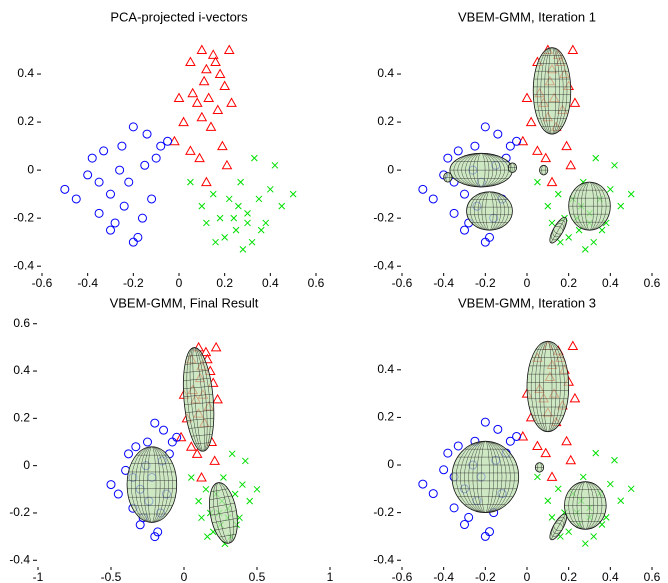 Image resolution: width=668 pixels, height=583 pixels. Describe the element at coordinates (610, 576) in the screenshot. I see `x-tick-label: 0.4` at that location.